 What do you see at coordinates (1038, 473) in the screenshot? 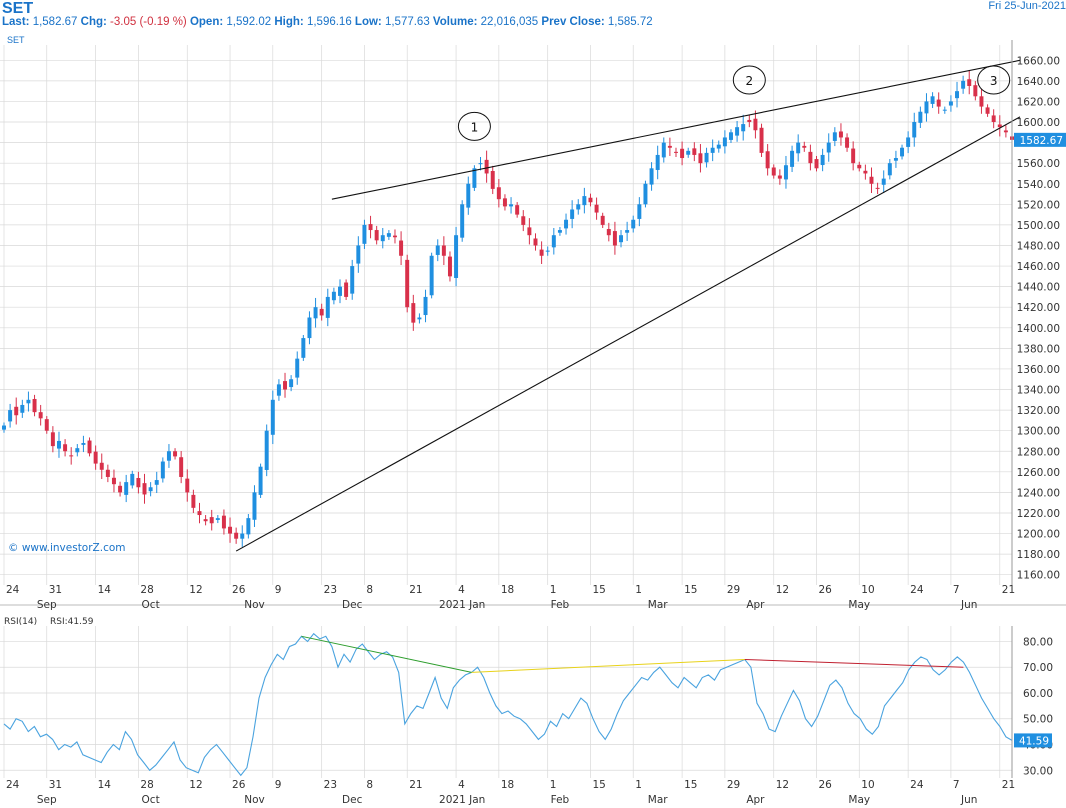
I see `price-tick-label: 1260.00` at bounding box center [1038, 473].